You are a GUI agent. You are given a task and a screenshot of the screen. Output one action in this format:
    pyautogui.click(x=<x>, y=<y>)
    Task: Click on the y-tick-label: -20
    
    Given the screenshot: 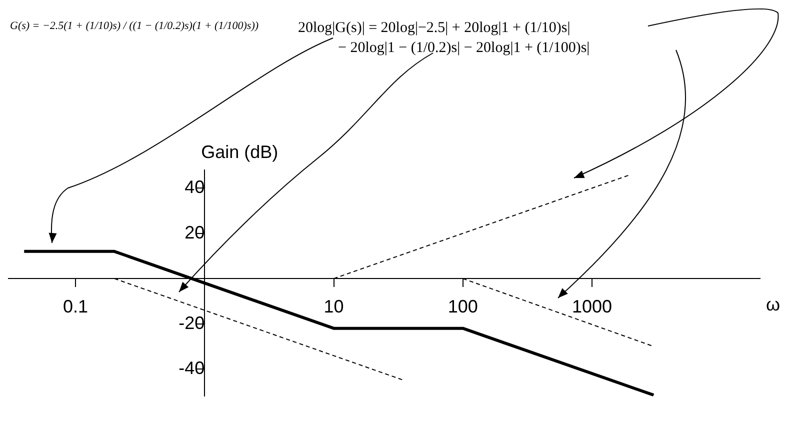 What is the action you would take?
    pyautogui.click(x=191, y=322)
    